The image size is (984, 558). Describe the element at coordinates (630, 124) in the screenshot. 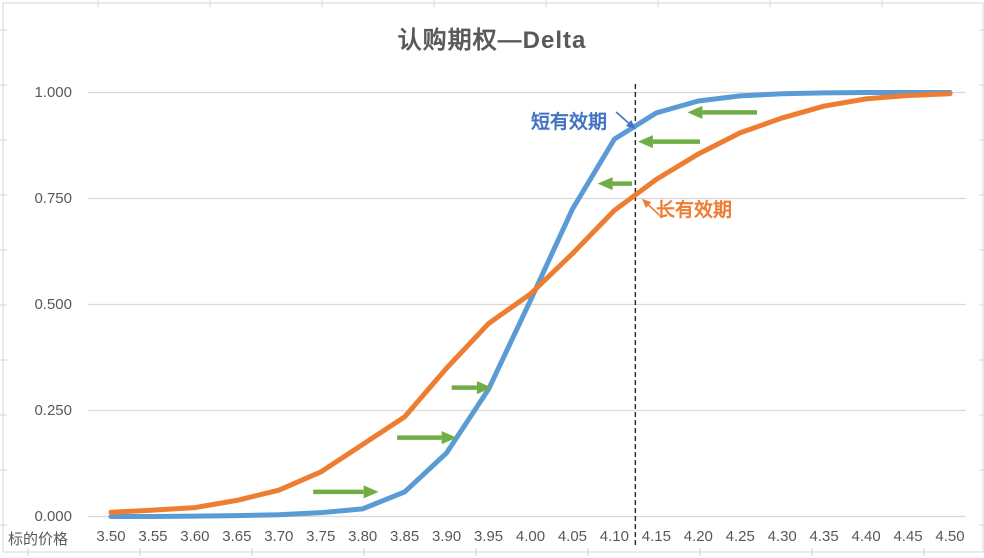

I see `short-label-arrow-head` at that location.